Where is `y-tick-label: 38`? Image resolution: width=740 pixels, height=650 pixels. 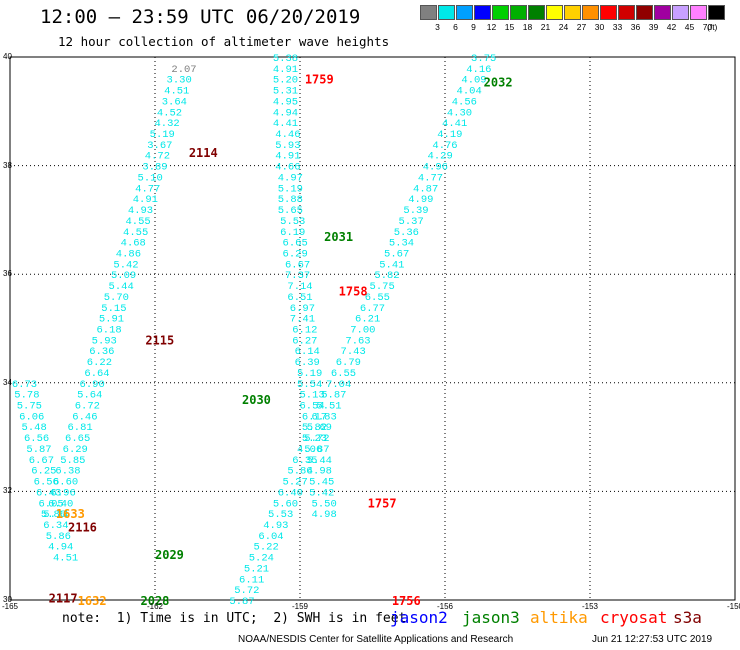
y-tick-label: 38 is located at coordinates (7, 165).